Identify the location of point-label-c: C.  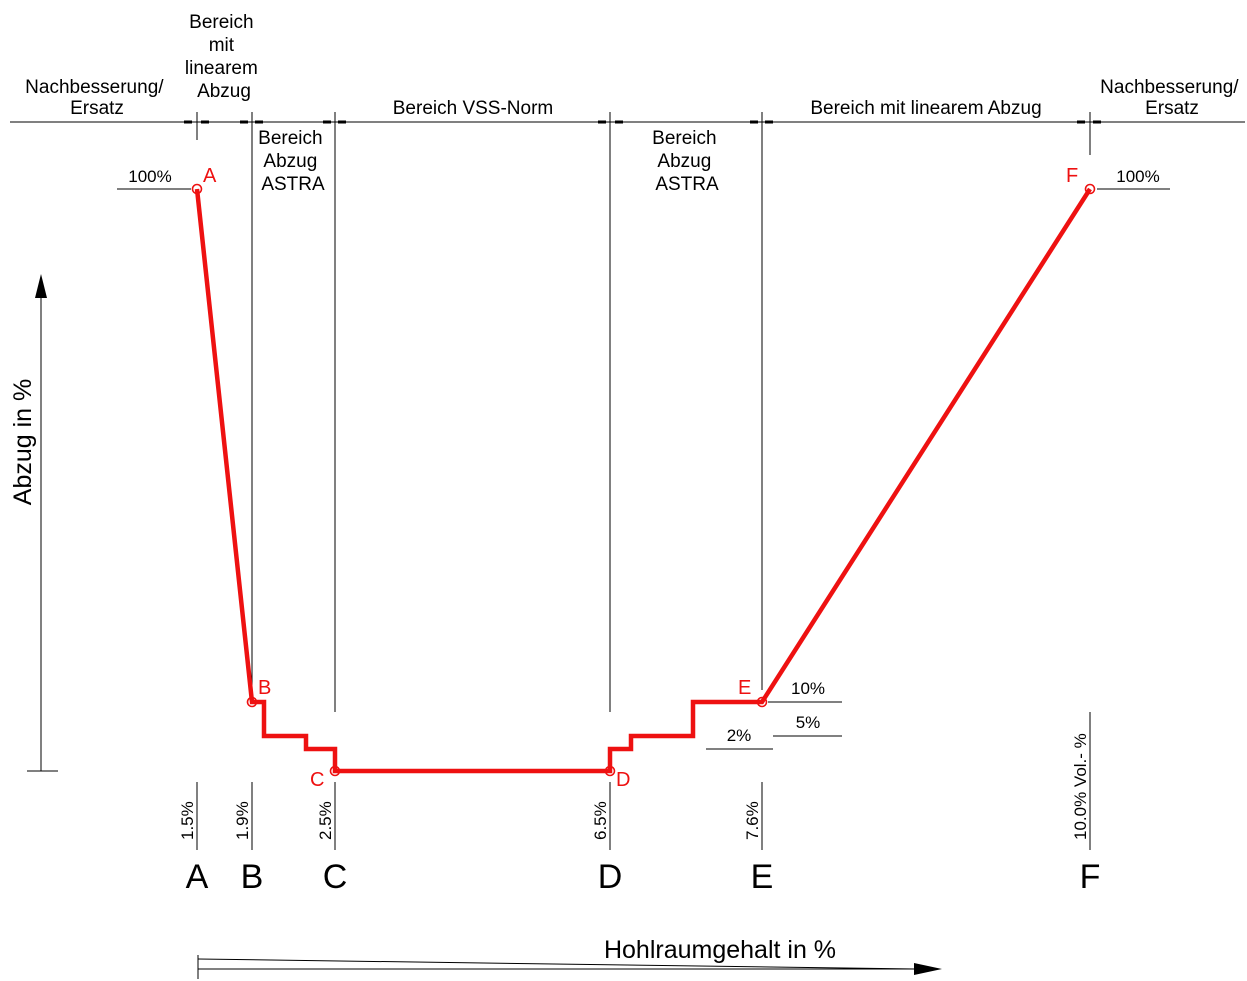
(317, 780).